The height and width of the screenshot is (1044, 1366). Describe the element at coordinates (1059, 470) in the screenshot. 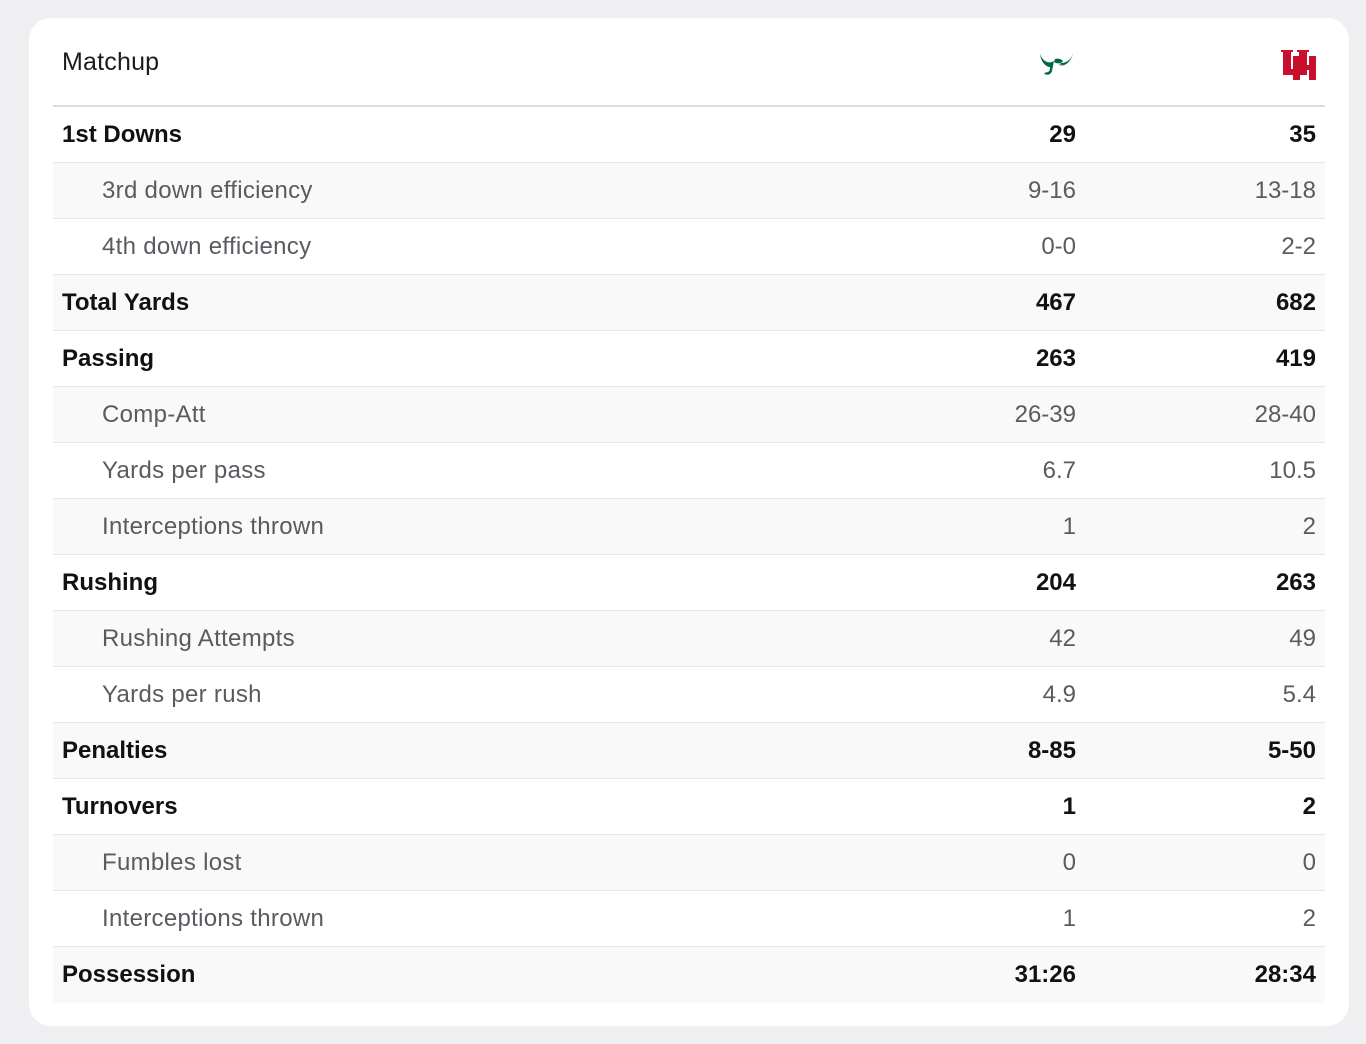

I see `team1-value: 6.7` at that location.